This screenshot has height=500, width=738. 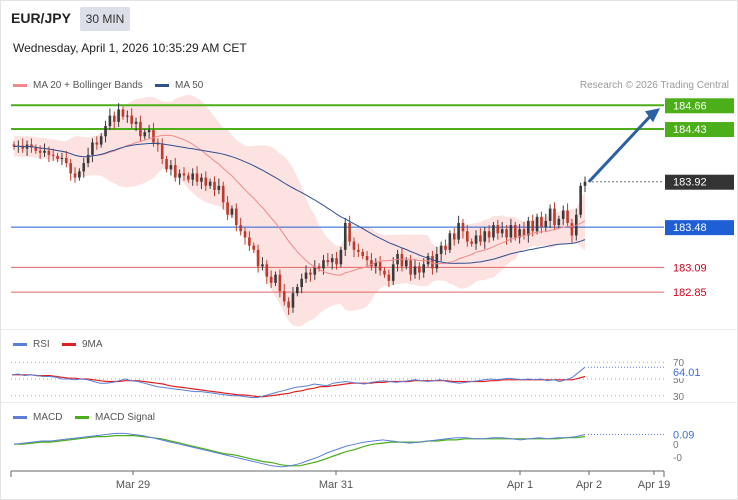 What do you see at coordinates (690, 106) in the screenshot?
I see `resistance-label: 184.66` at bounding box center [690, 106].